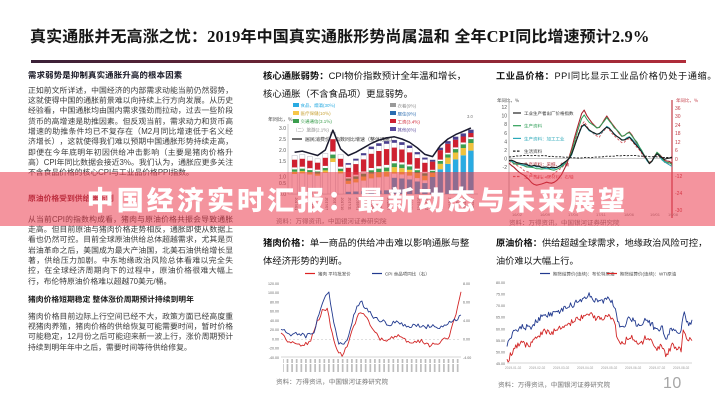 This screenshot has width=715, height=400. What do you see at coordinates (549, 114) in the screenshot?
I see `svg-text: 工业生产者出厂价格指数` at bounding box center [549, 114].